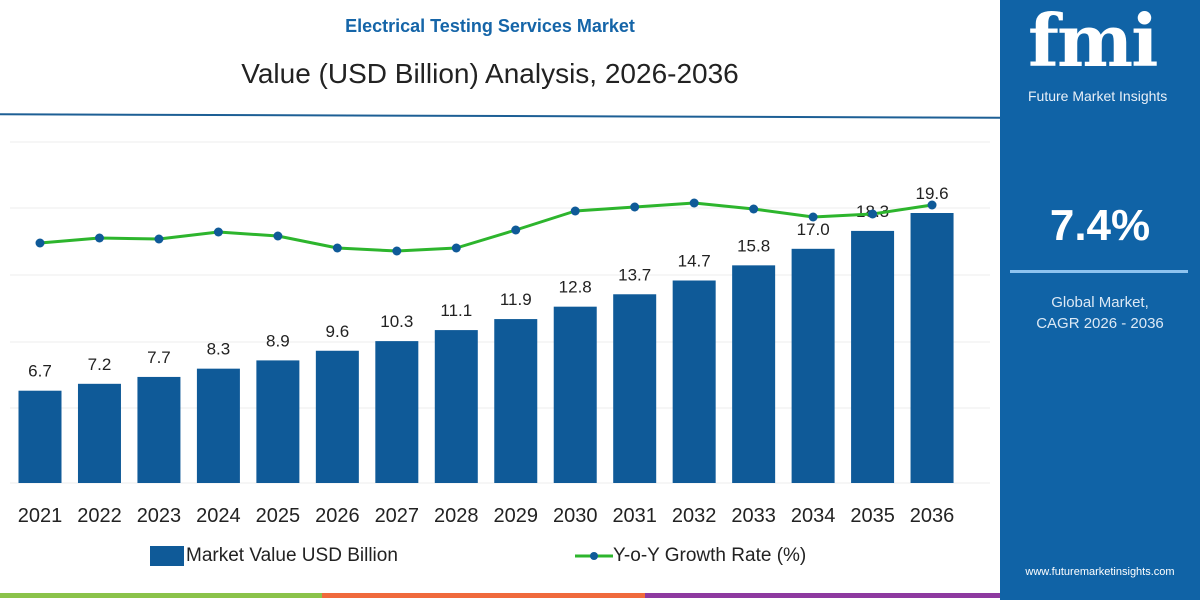 This screenshot has height=600, width=1200. I want to click on legend-bar-label: Market Value USD Billion, so click(292, 555).